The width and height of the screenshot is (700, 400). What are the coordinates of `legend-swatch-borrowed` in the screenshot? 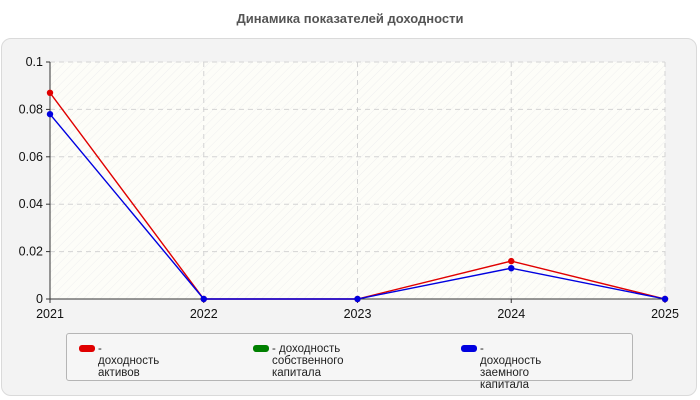 It's located at (469, 348).